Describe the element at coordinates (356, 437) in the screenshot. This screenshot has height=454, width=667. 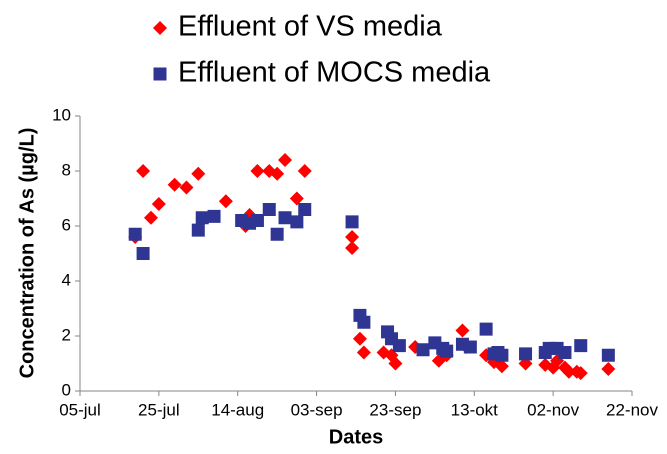
I see `x-axis-title: Dates` at that location.